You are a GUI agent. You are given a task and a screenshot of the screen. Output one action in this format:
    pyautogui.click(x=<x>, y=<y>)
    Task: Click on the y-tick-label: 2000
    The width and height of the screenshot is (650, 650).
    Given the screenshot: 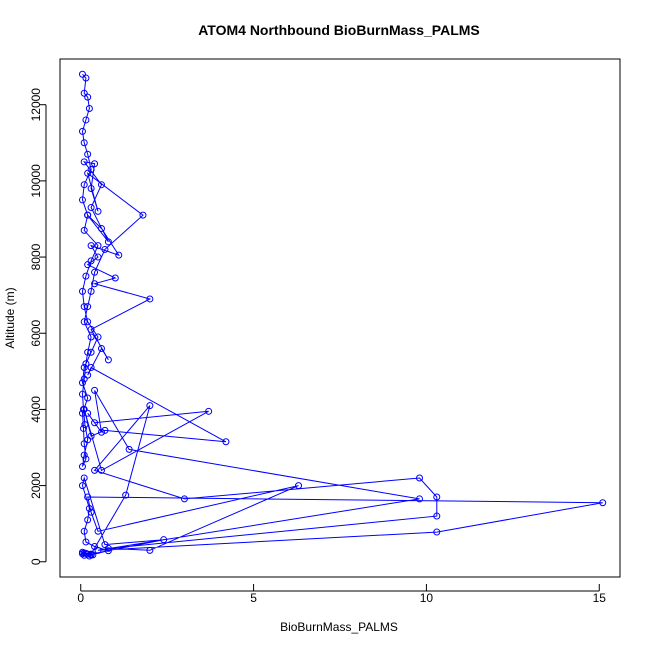 What is the action you would take?
    pyautogui.click(x=36, y=485)
    